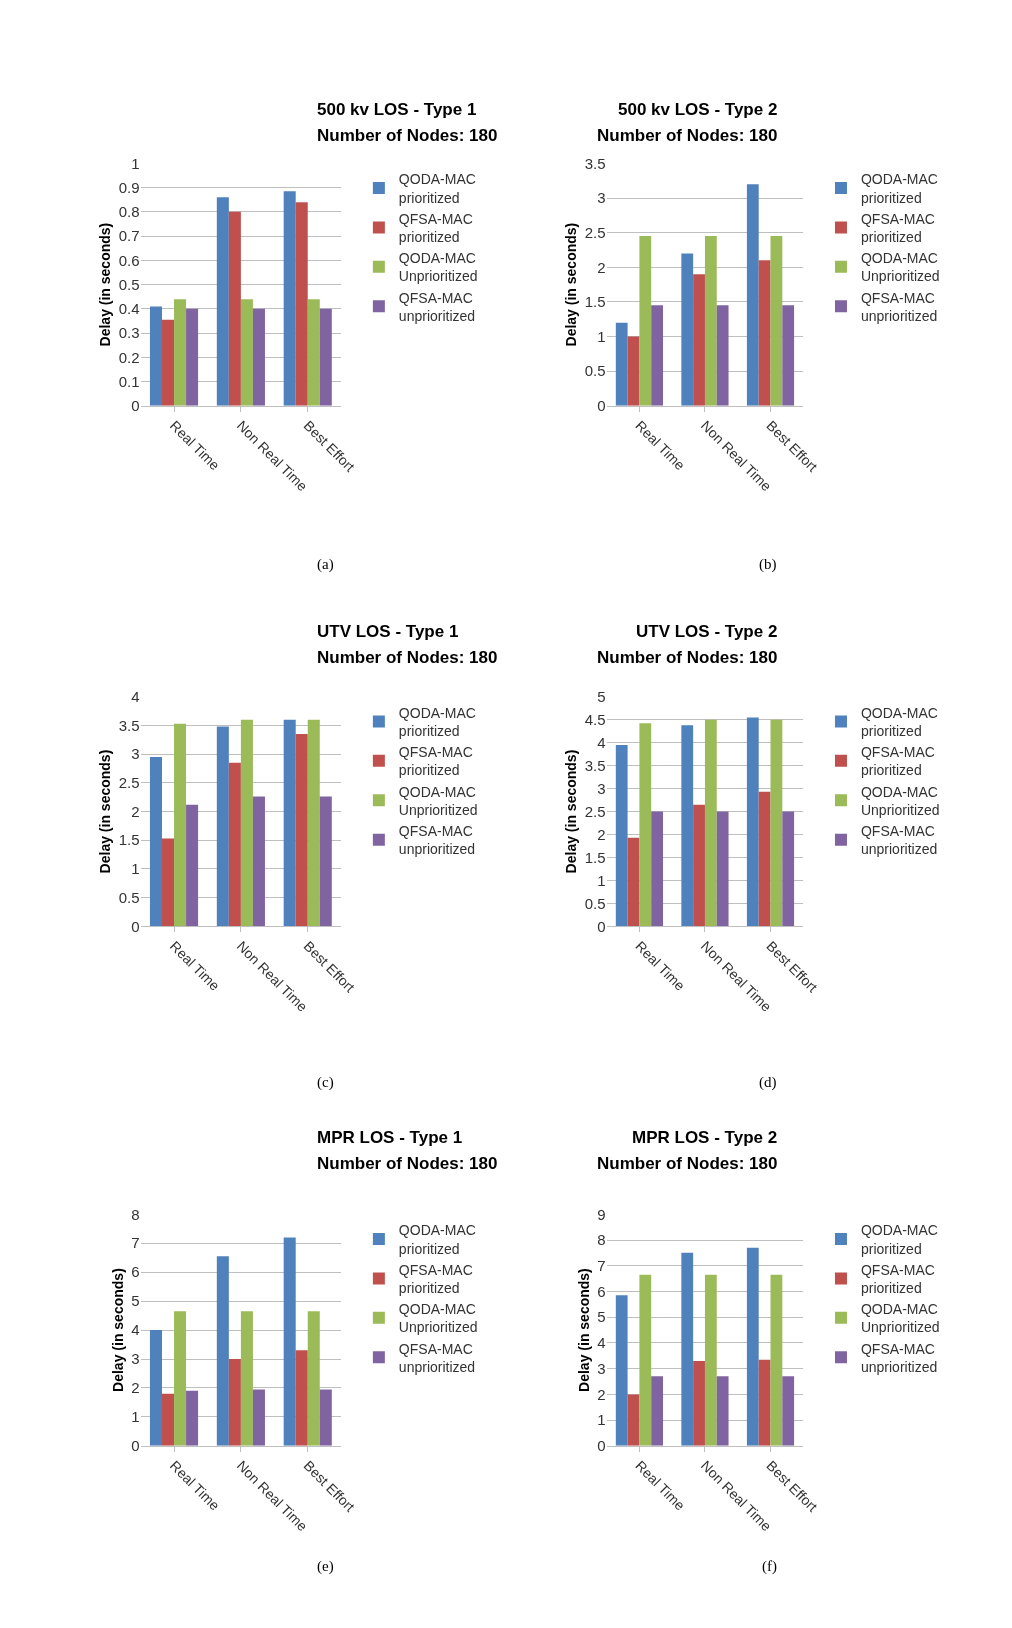  I want to click on y-tick-label: 8, so click(135, 1214).